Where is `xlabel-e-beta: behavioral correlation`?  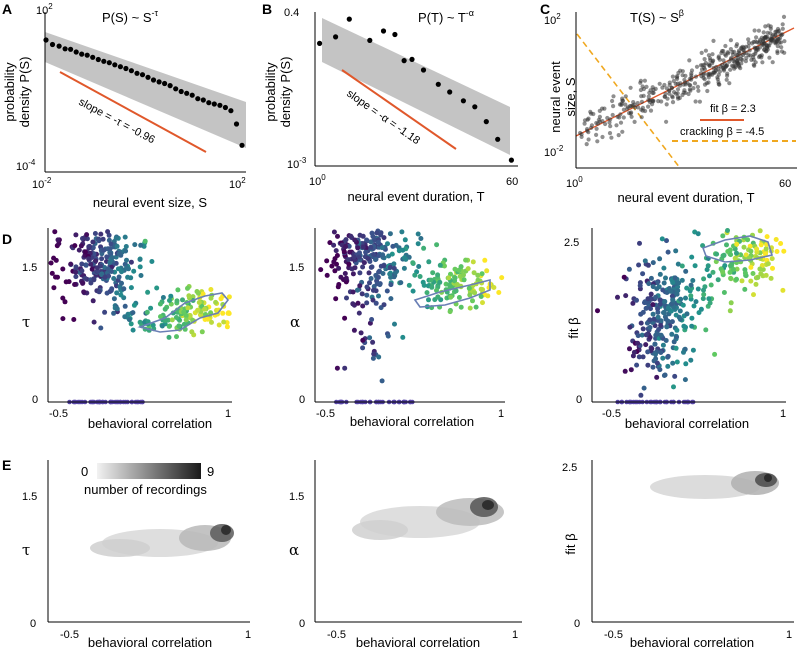
xlabel-e-beta: behavioral correlation is located at coordinates (692, 642).